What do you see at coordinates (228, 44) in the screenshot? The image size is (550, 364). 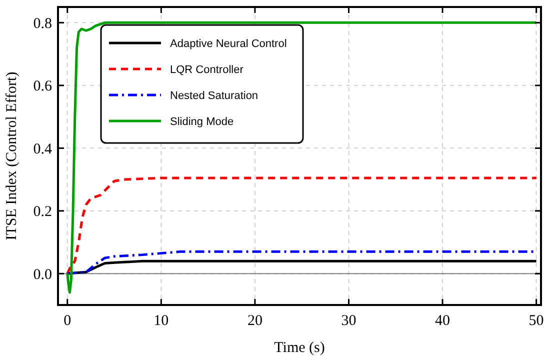 I see `legend-label: Adaptive Neural Control` at bounding box center [228, 44].